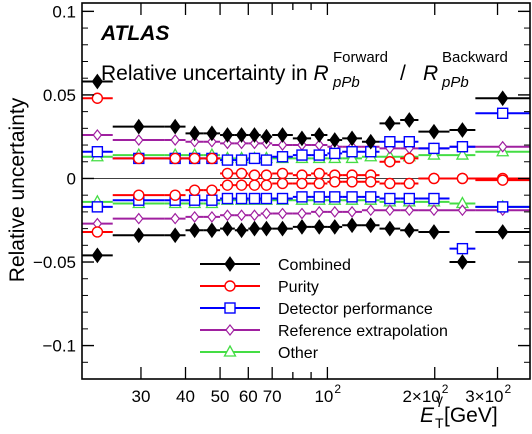  Describe the element at coordinates (346, 82) in the screenshot. I see `description-sub-ppb-1: pPb` at that location.